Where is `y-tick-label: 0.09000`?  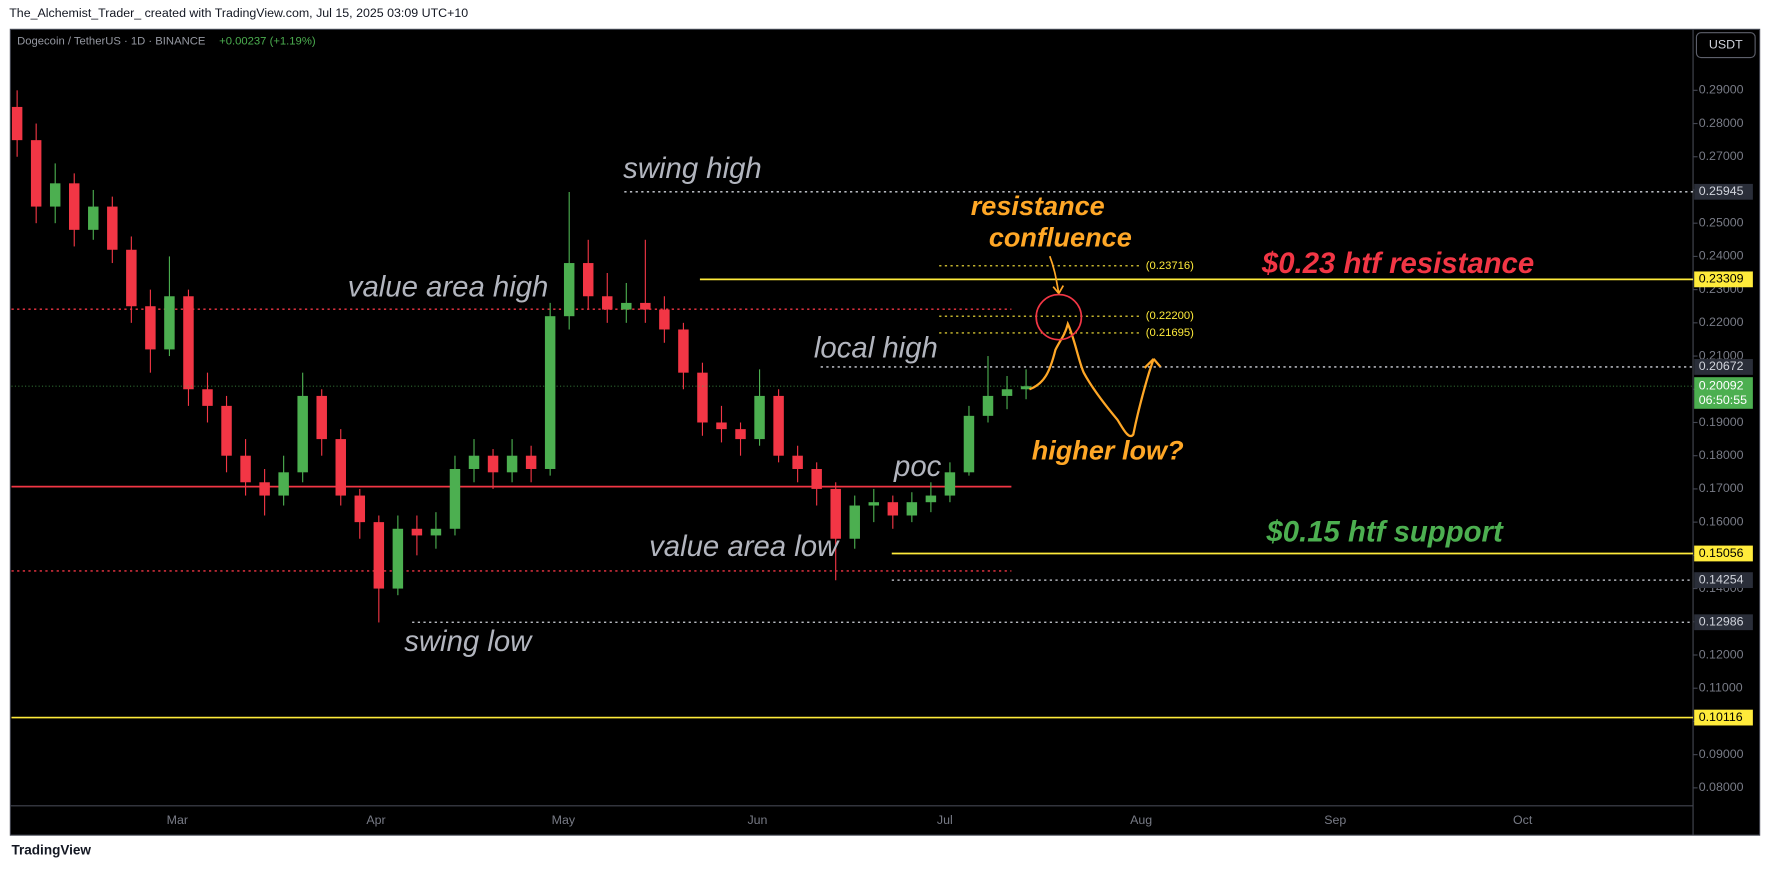
y-tick-label: 0.09000 is located at coordinates (1721, 754).